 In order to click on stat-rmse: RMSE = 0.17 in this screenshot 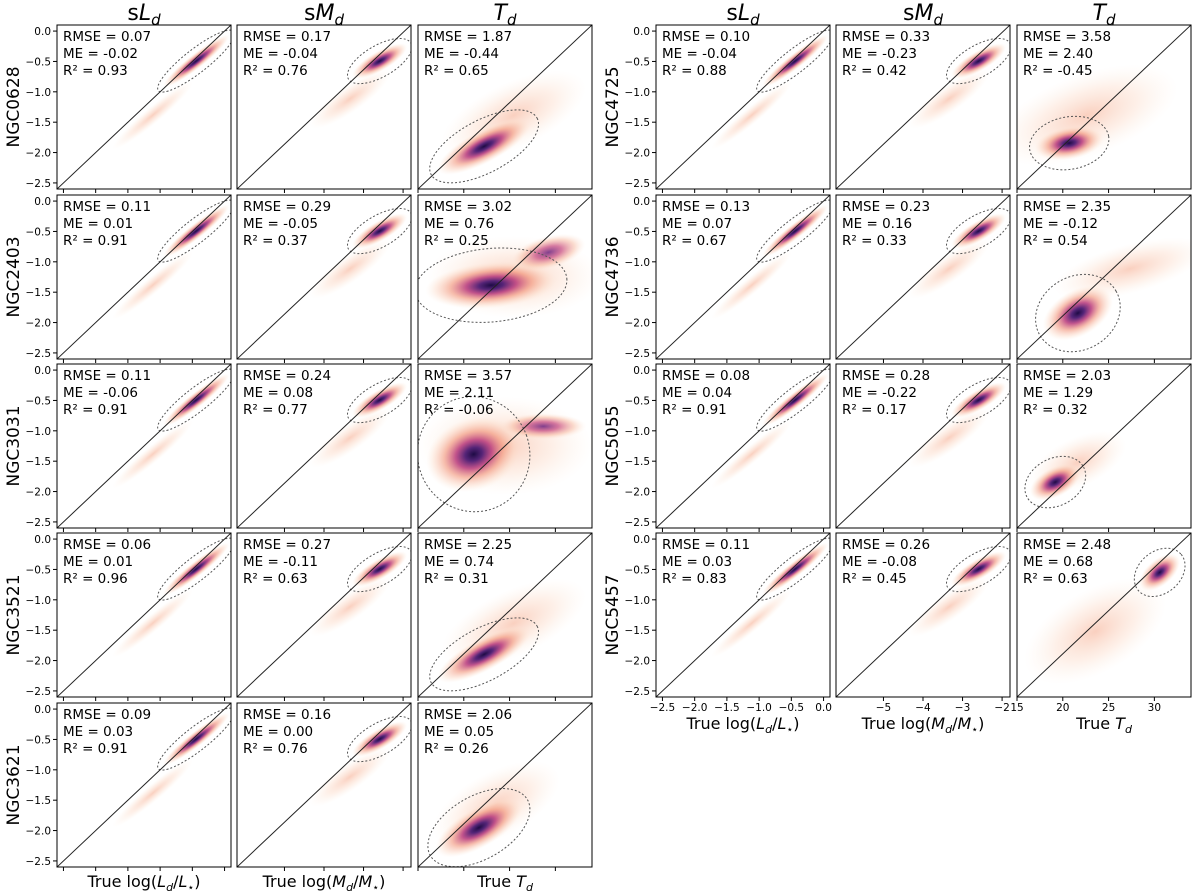, I will do `click(287, 37)`.